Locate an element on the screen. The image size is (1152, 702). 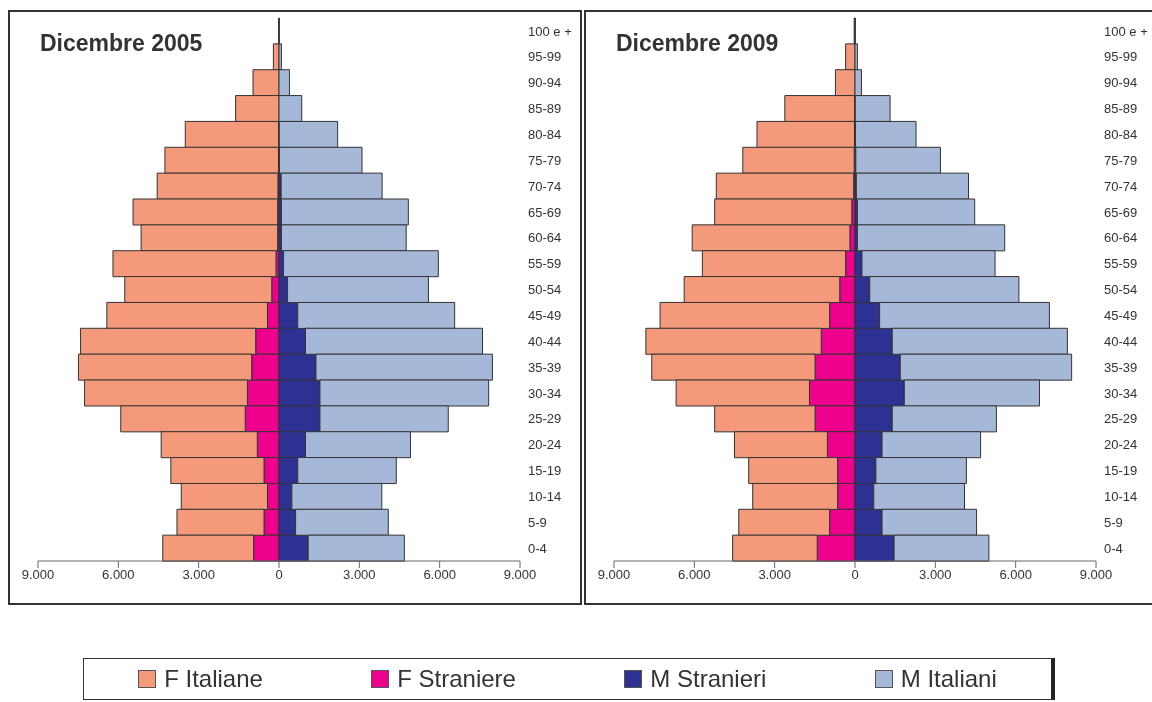
legend-label: F Italiane is located at coordinates (213, 679).